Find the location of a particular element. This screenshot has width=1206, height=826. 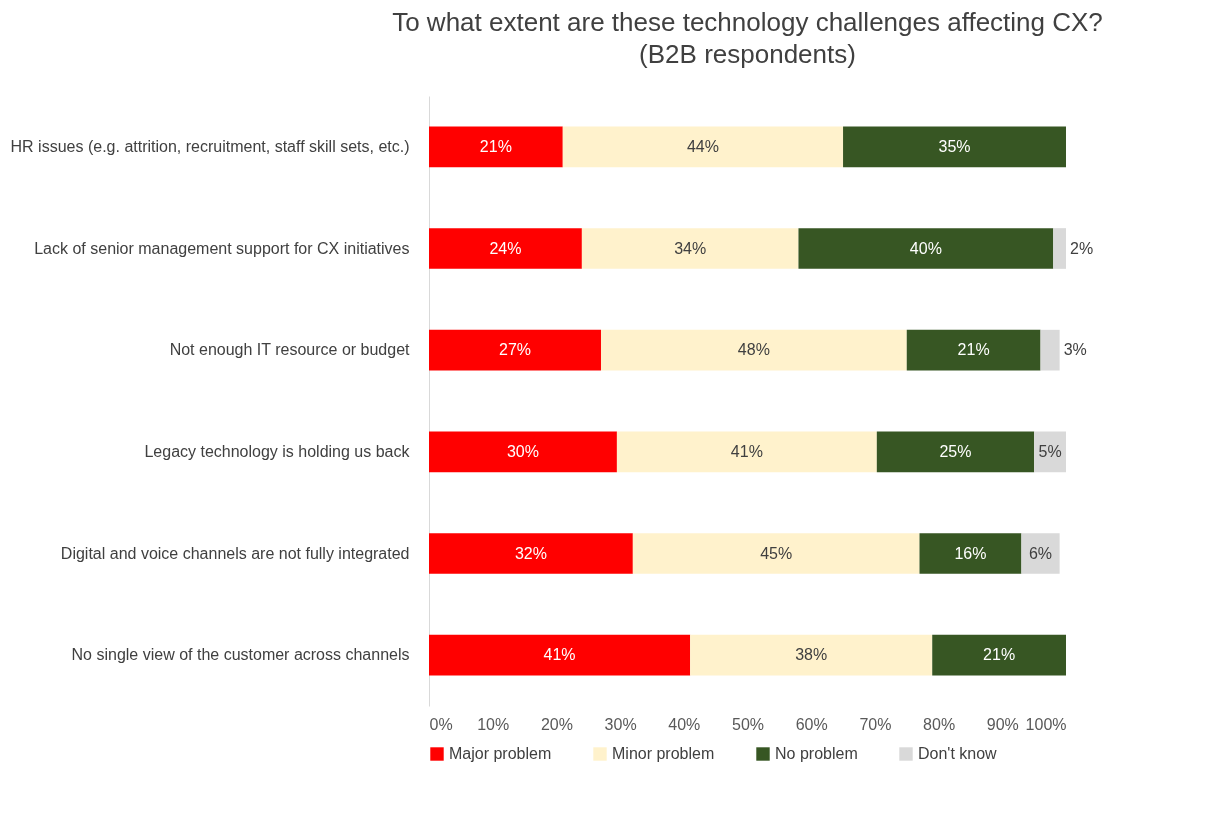

y-tick-label: Not enough IT resource or budget is located at coordinates (290, 350).